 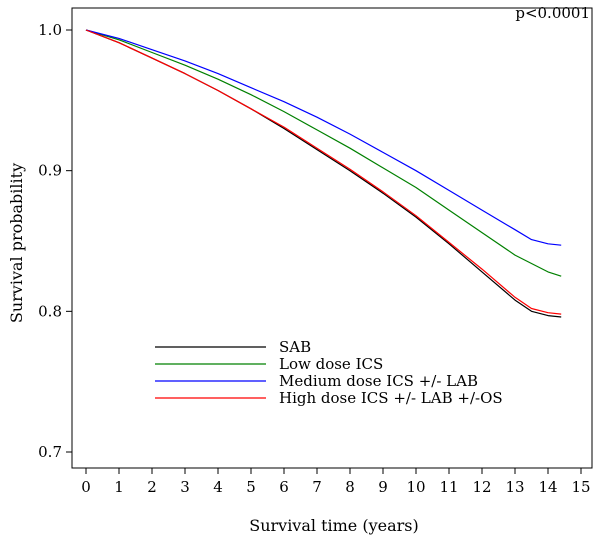 I want to click on x-tick-label: 15, so click(x=580, y=487).